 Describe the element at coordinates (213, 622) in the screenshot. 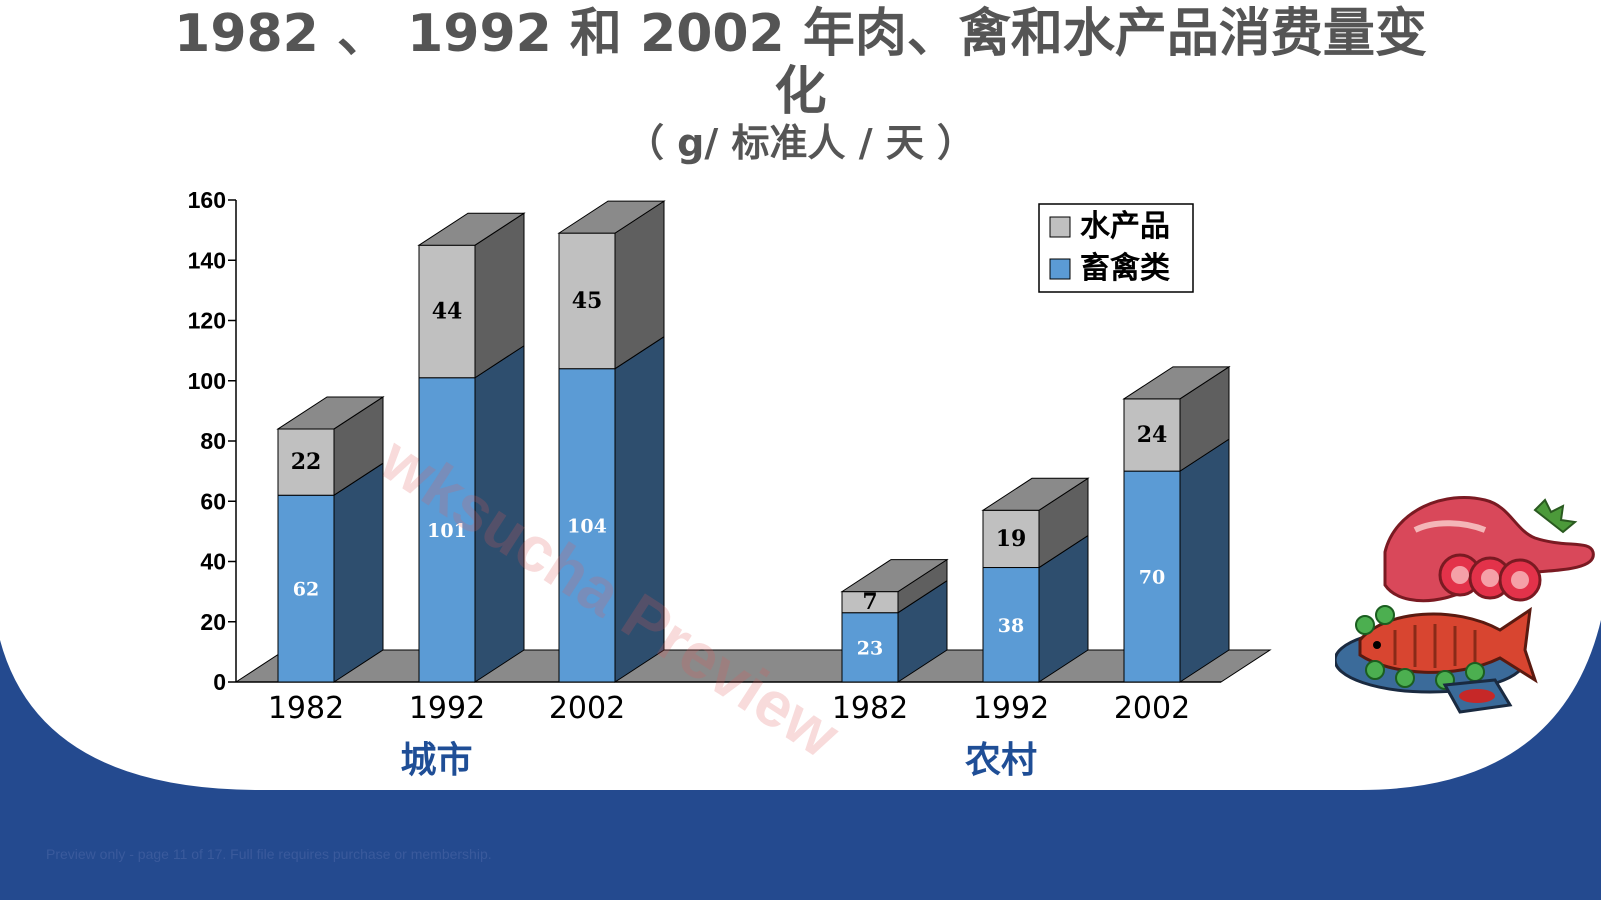

I see `y-tick-label: 20` at that location.